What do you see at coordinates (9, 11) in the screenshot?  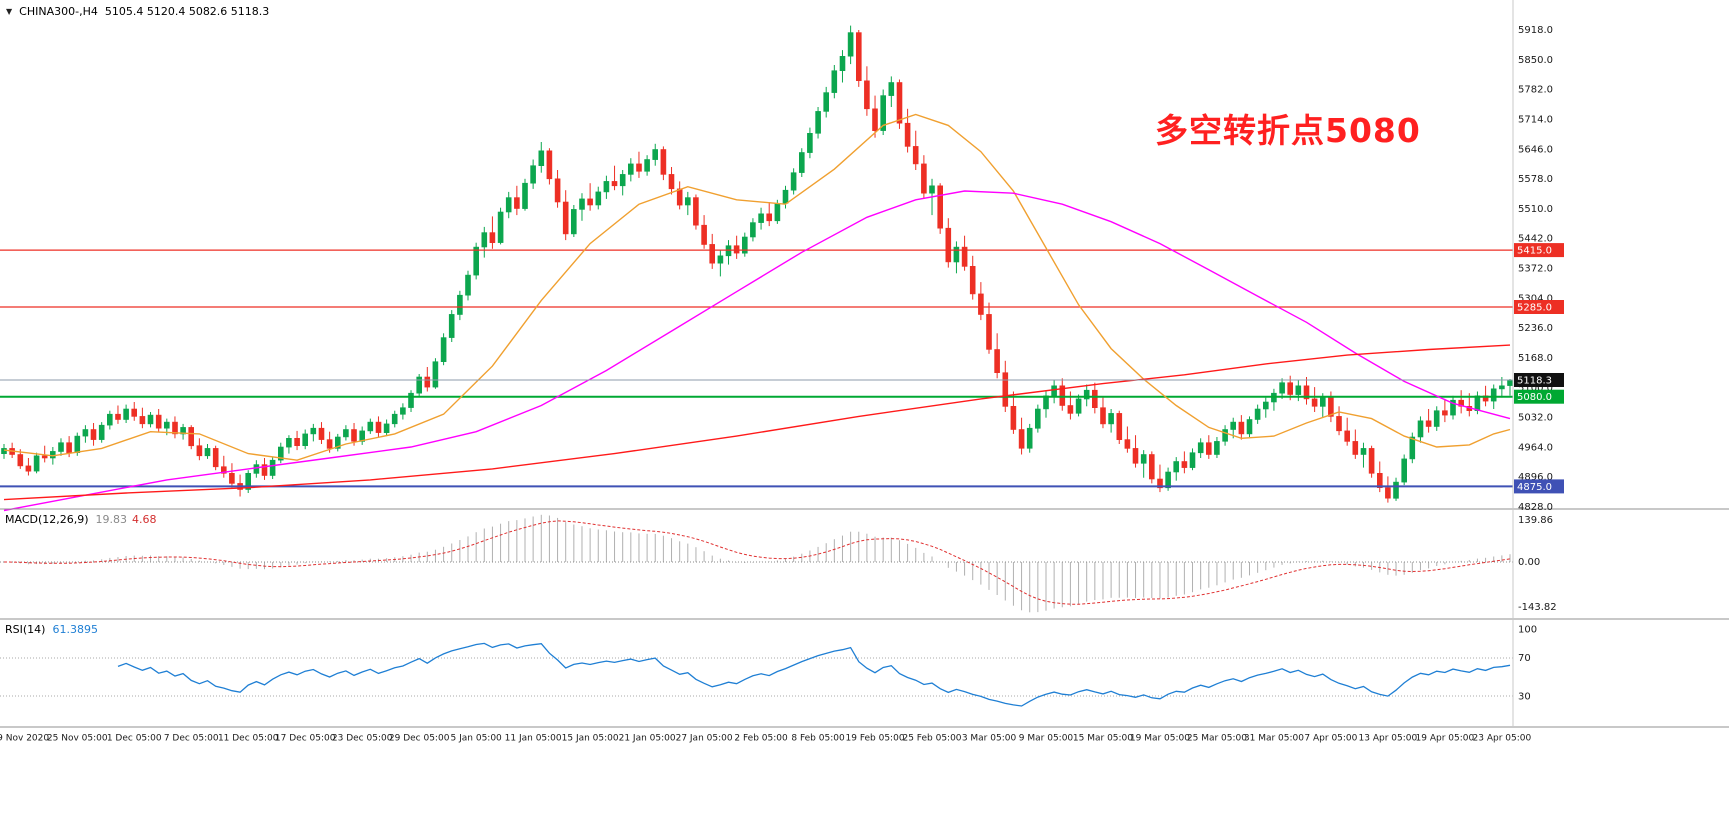 I see `chart-marker-icon: ▼` at bounding box center [9, 11].